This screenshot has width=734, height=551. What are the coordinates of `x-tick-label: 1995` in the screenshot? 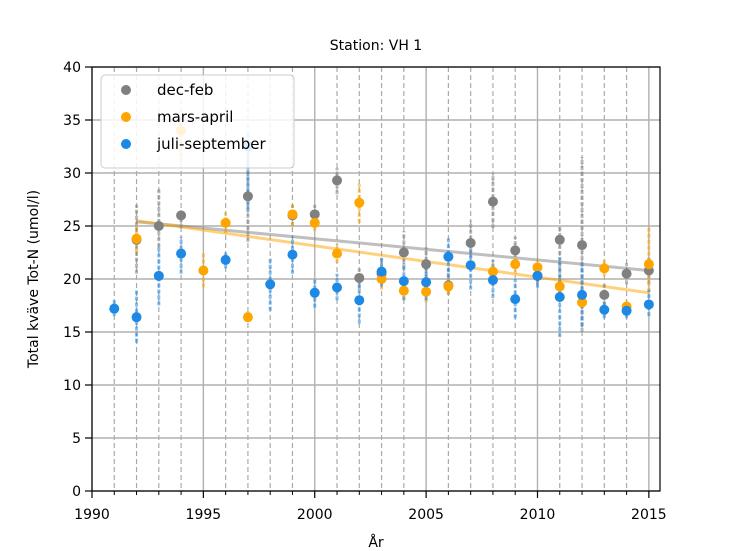 It's located at (204, 515).